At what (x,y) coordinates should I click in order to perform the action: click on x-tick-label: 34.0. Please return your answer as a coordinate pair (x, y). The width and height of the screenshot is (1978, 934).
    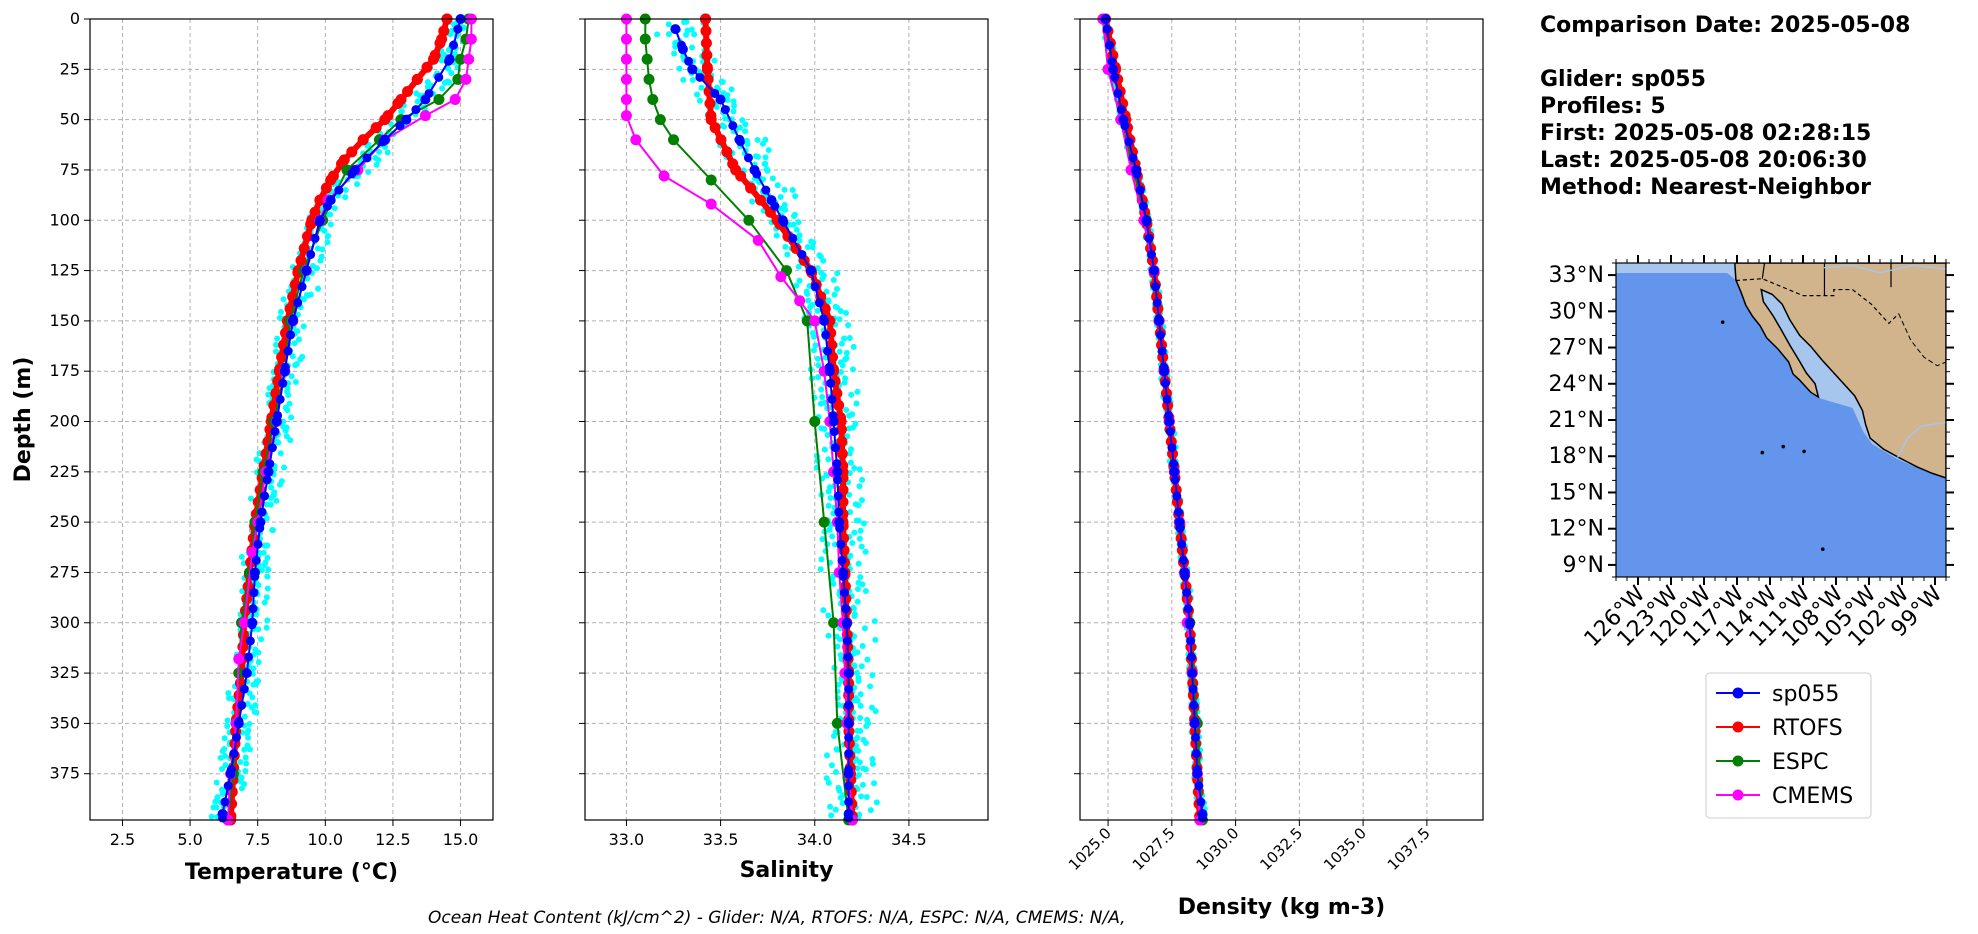
    Looking at the image, I should click on (815, 839).